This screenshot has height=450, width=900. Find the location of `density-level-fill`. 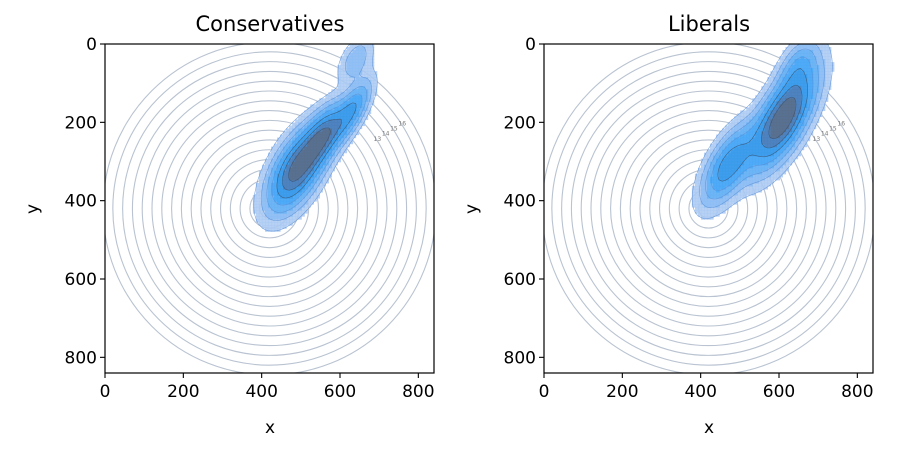

density-level-fill is located at coordinates (783, 118).